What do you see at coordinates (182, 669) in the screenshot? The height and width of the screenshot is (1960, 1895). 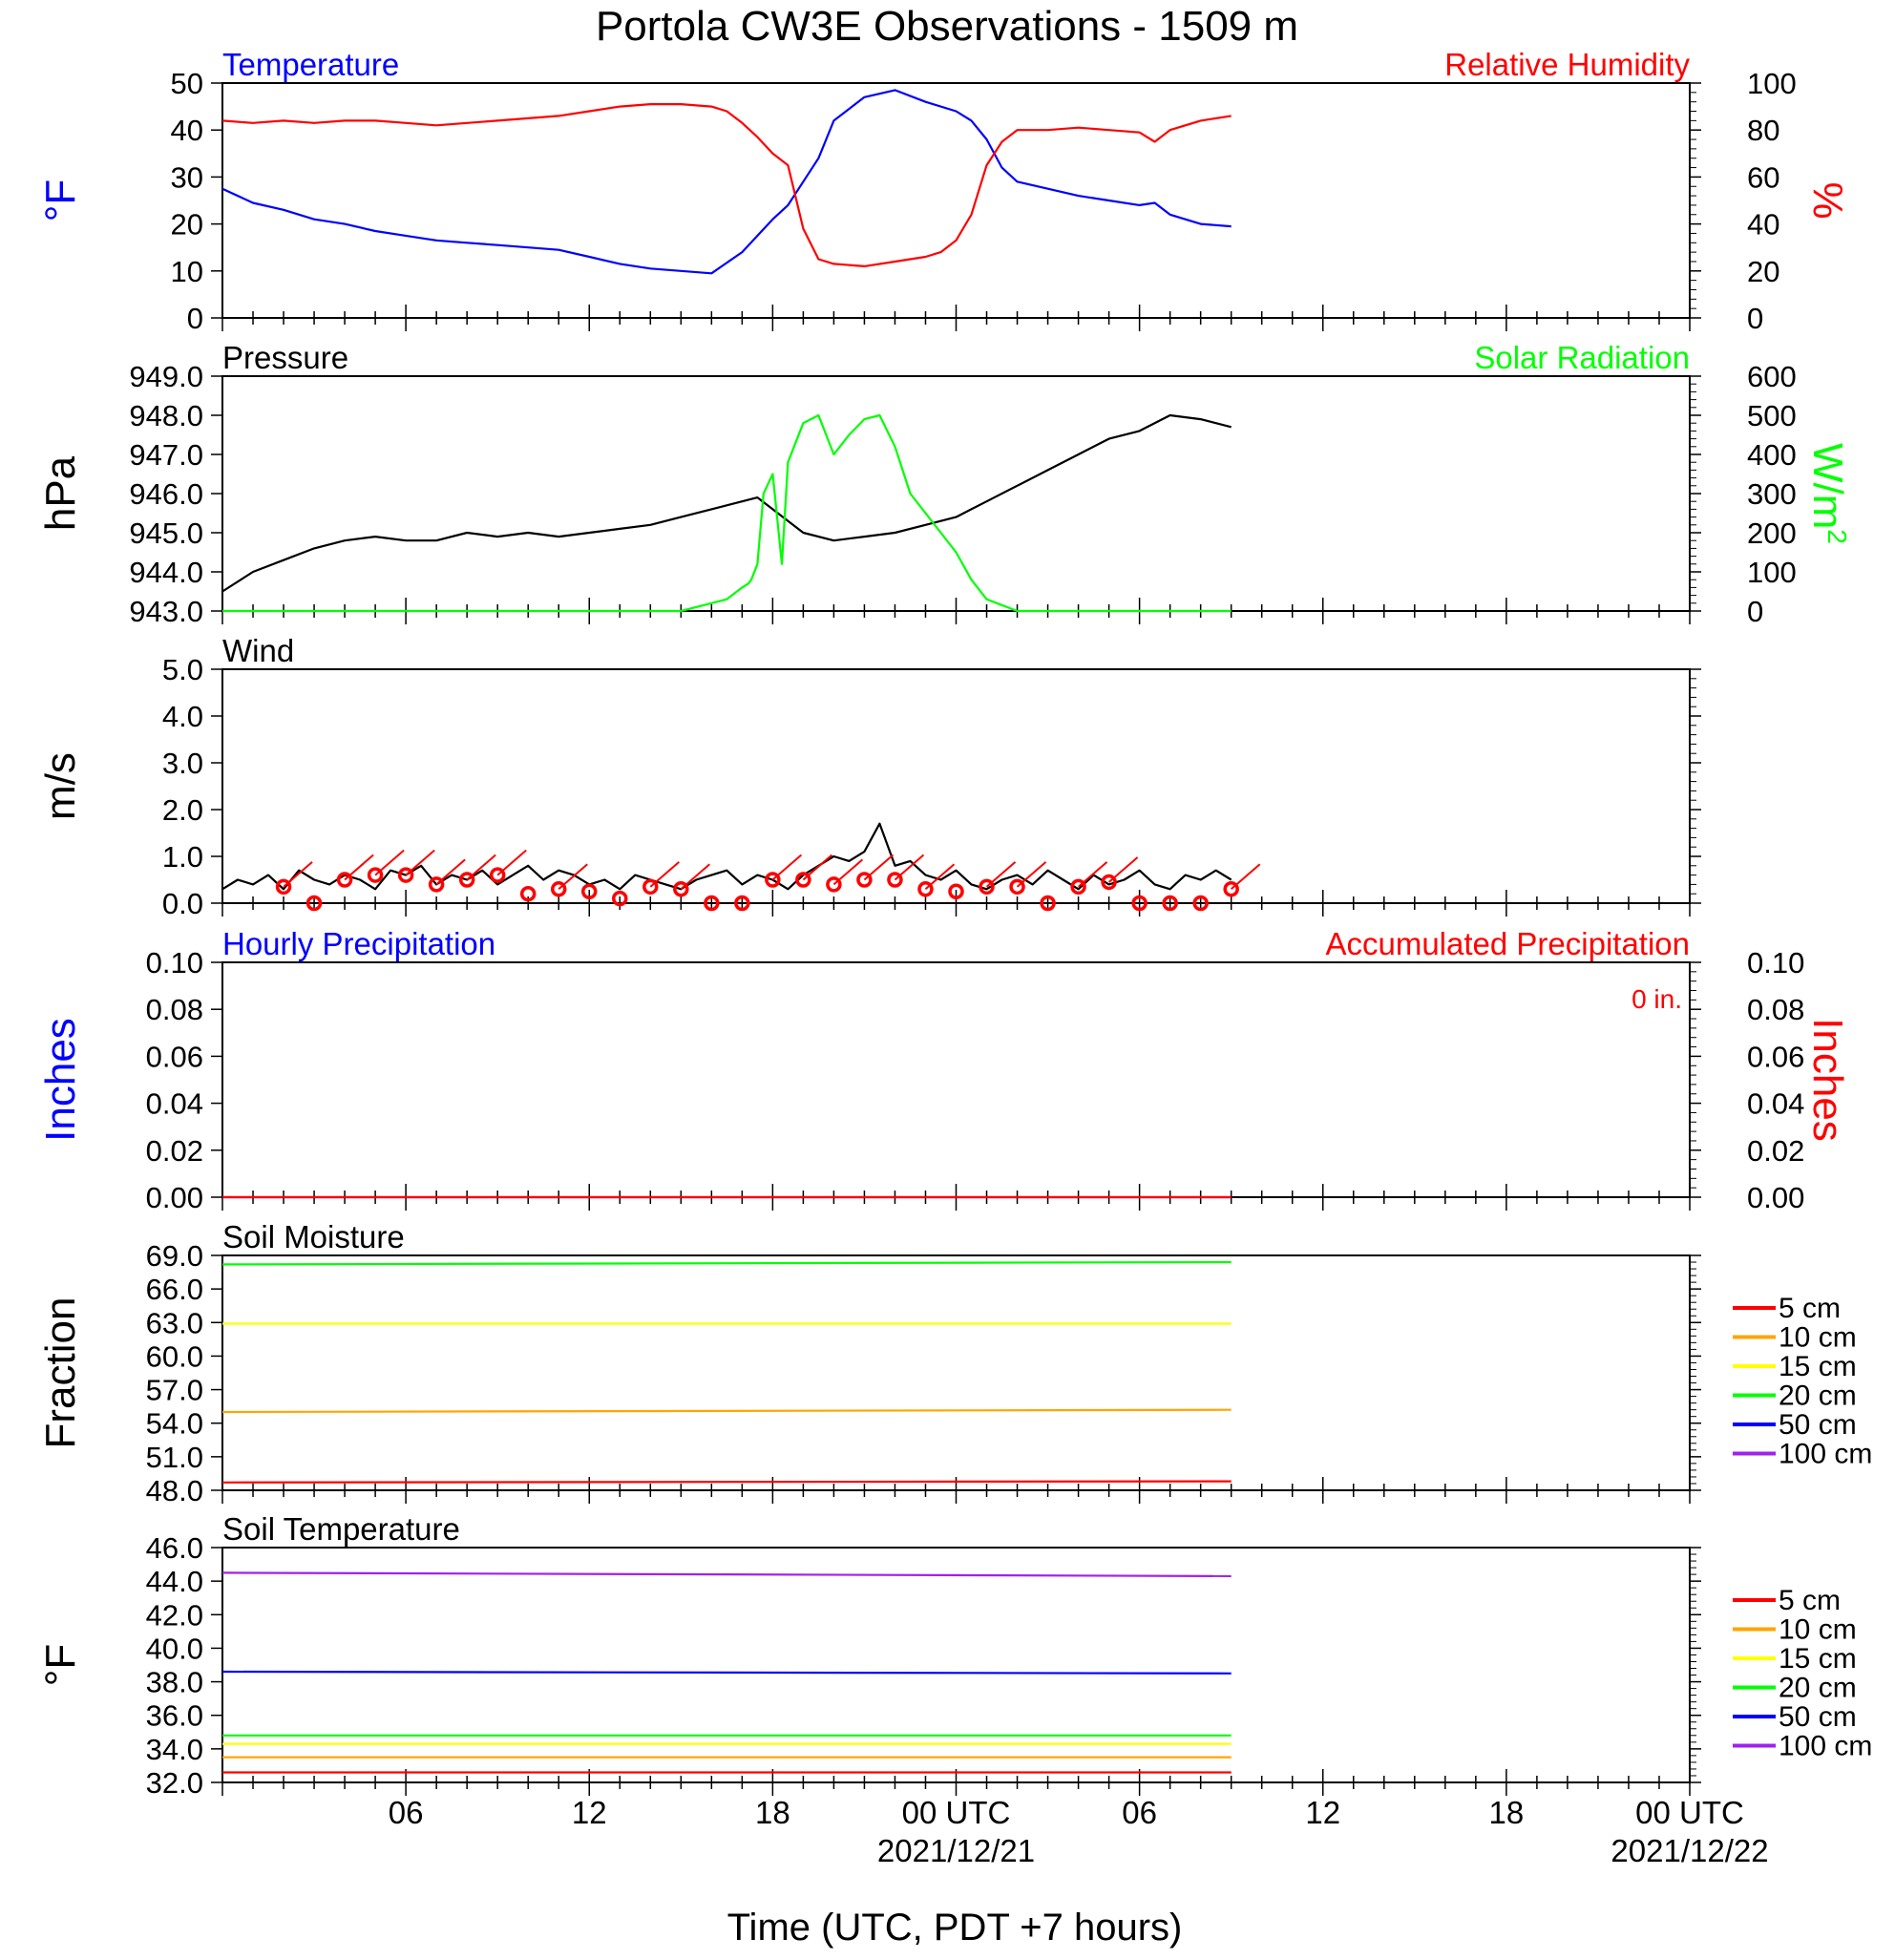 I see `y-tick-label: 5.0` at bounding box center [182, 669].